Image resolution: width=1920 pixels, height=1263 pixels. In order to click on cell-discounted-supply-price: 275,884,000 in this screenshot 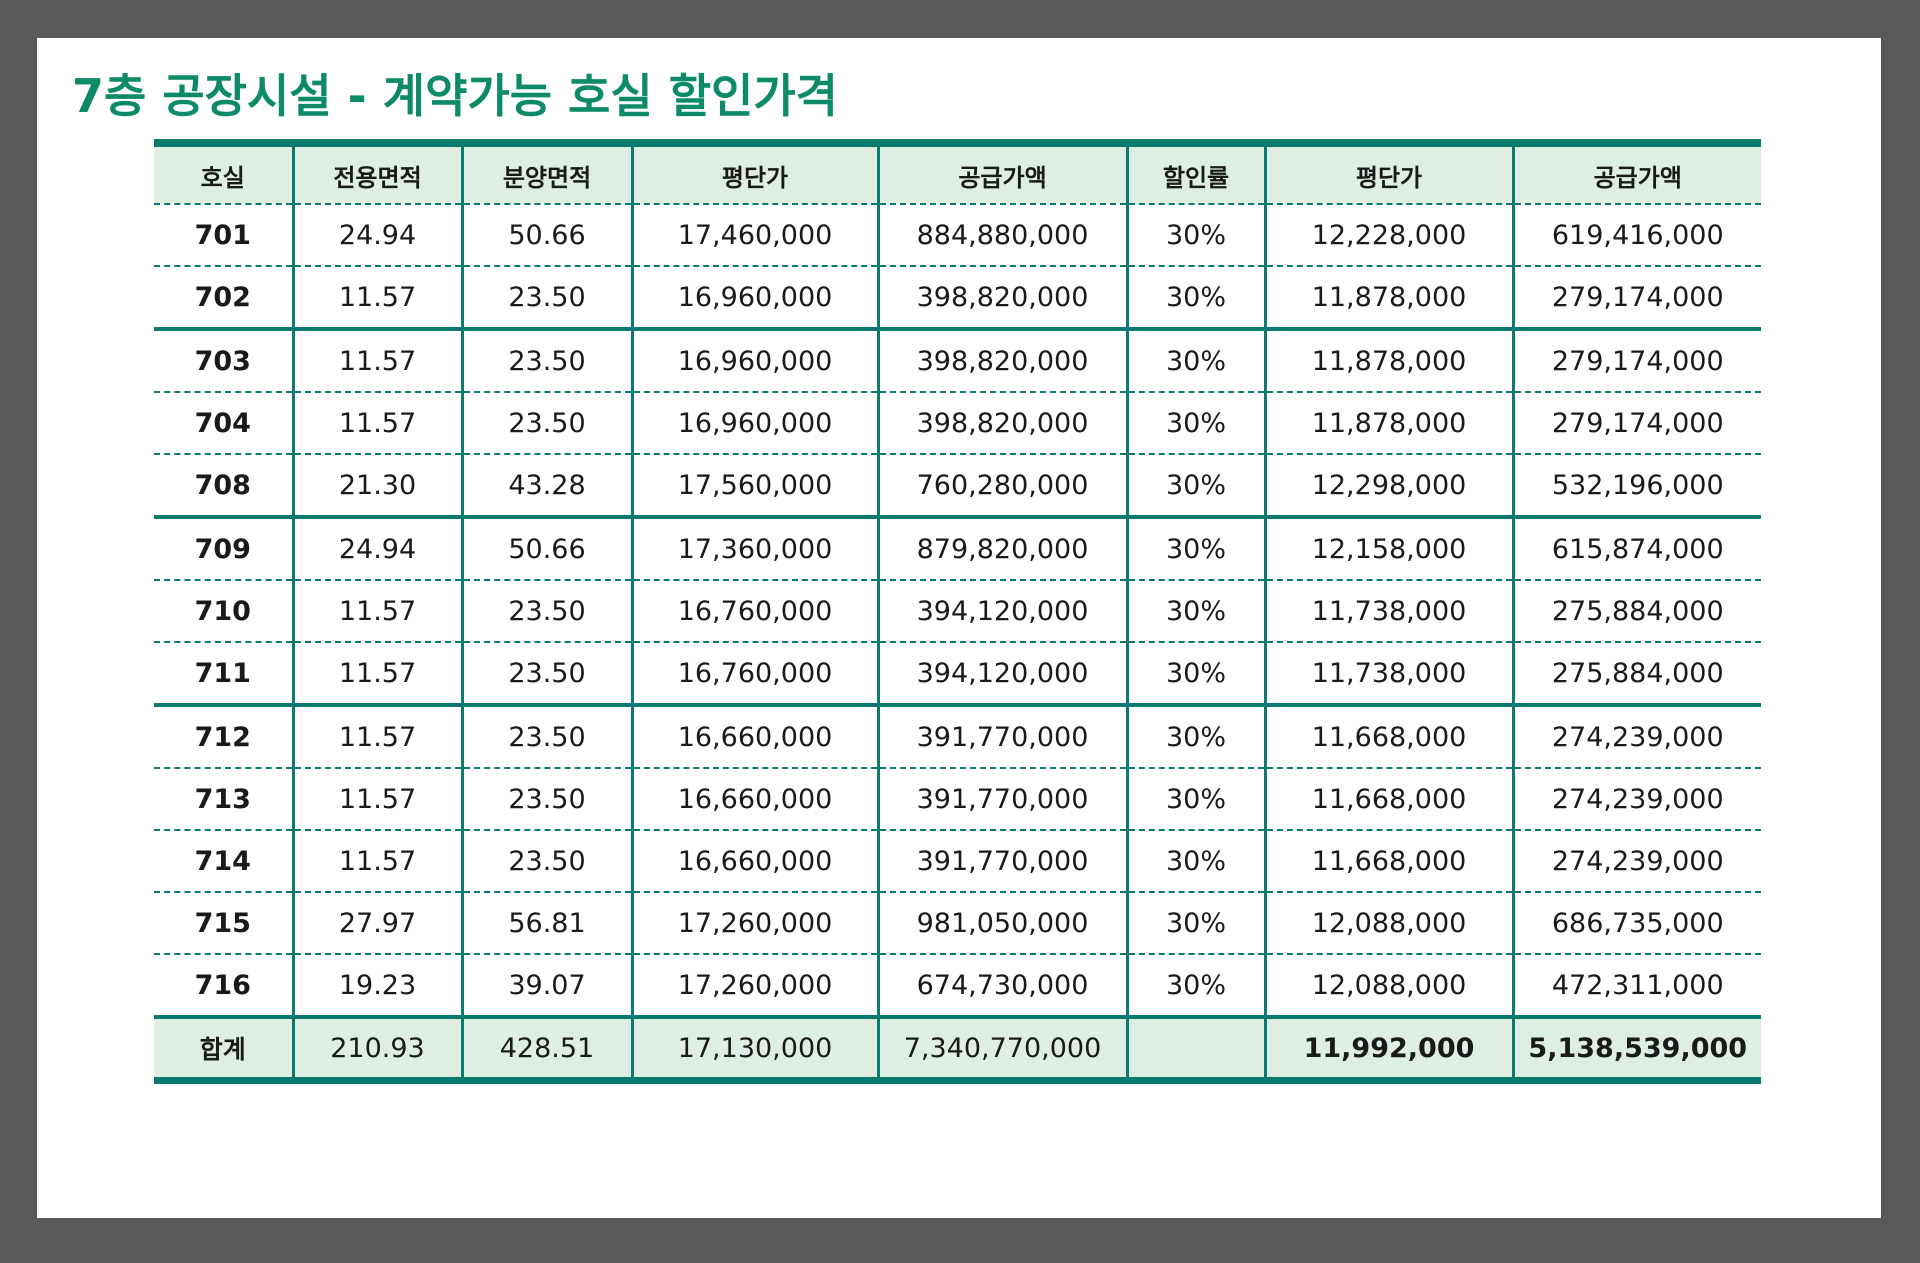, I will do `click(1636, 674)`.